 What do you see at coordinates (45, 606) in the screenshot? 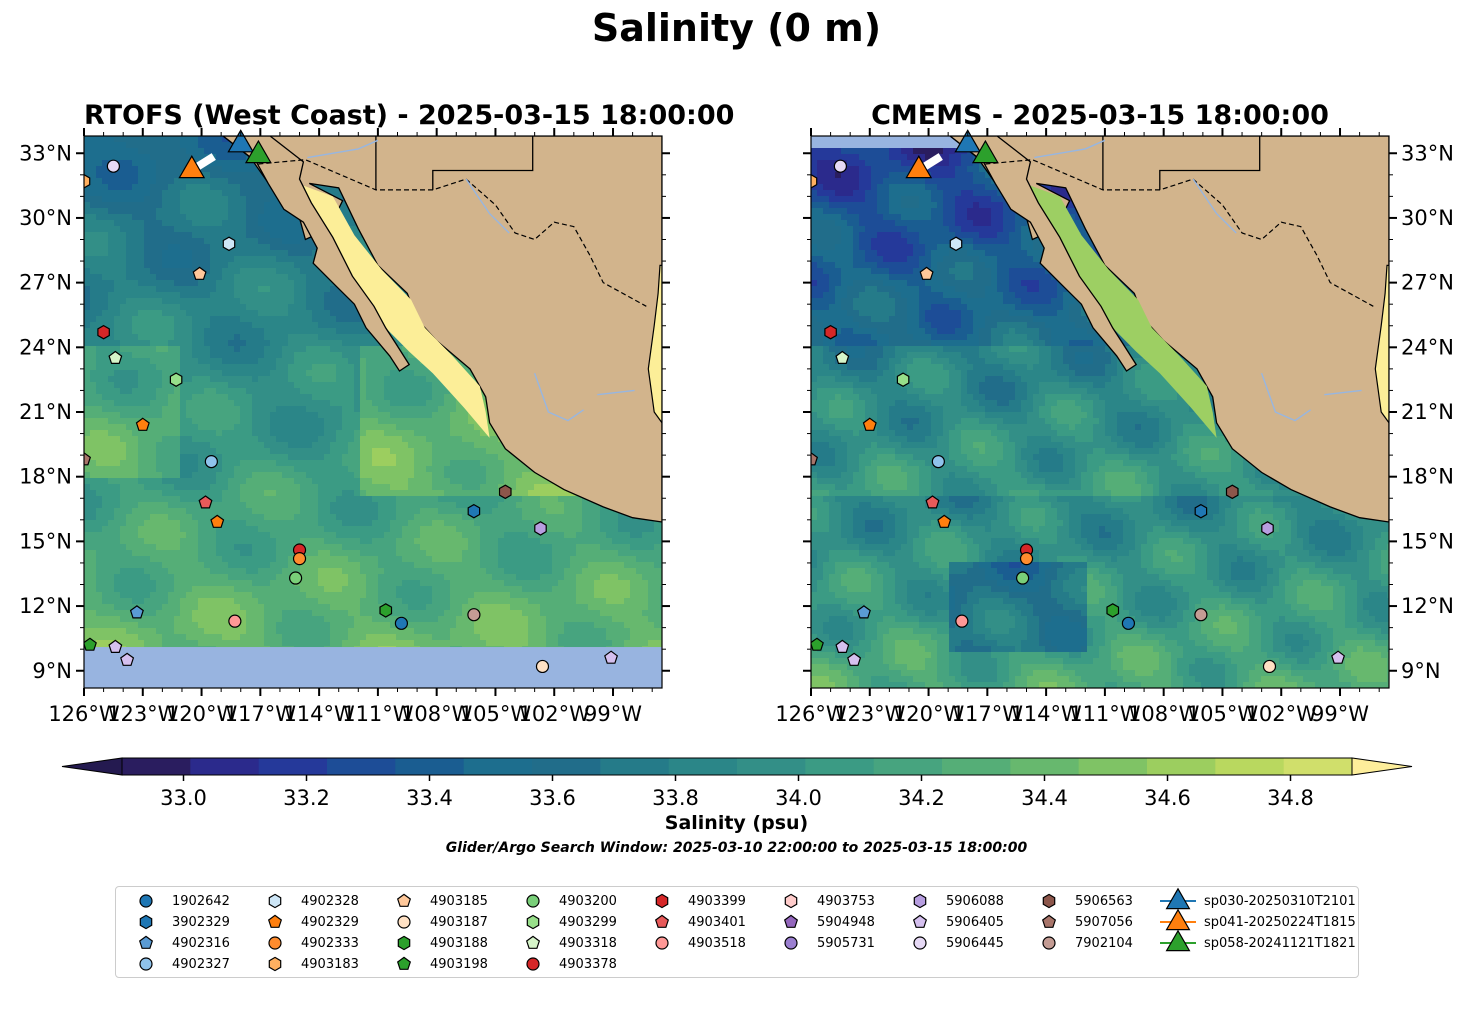
I see `lat-tick-label: 12°N` at bounding box center [45, 606].